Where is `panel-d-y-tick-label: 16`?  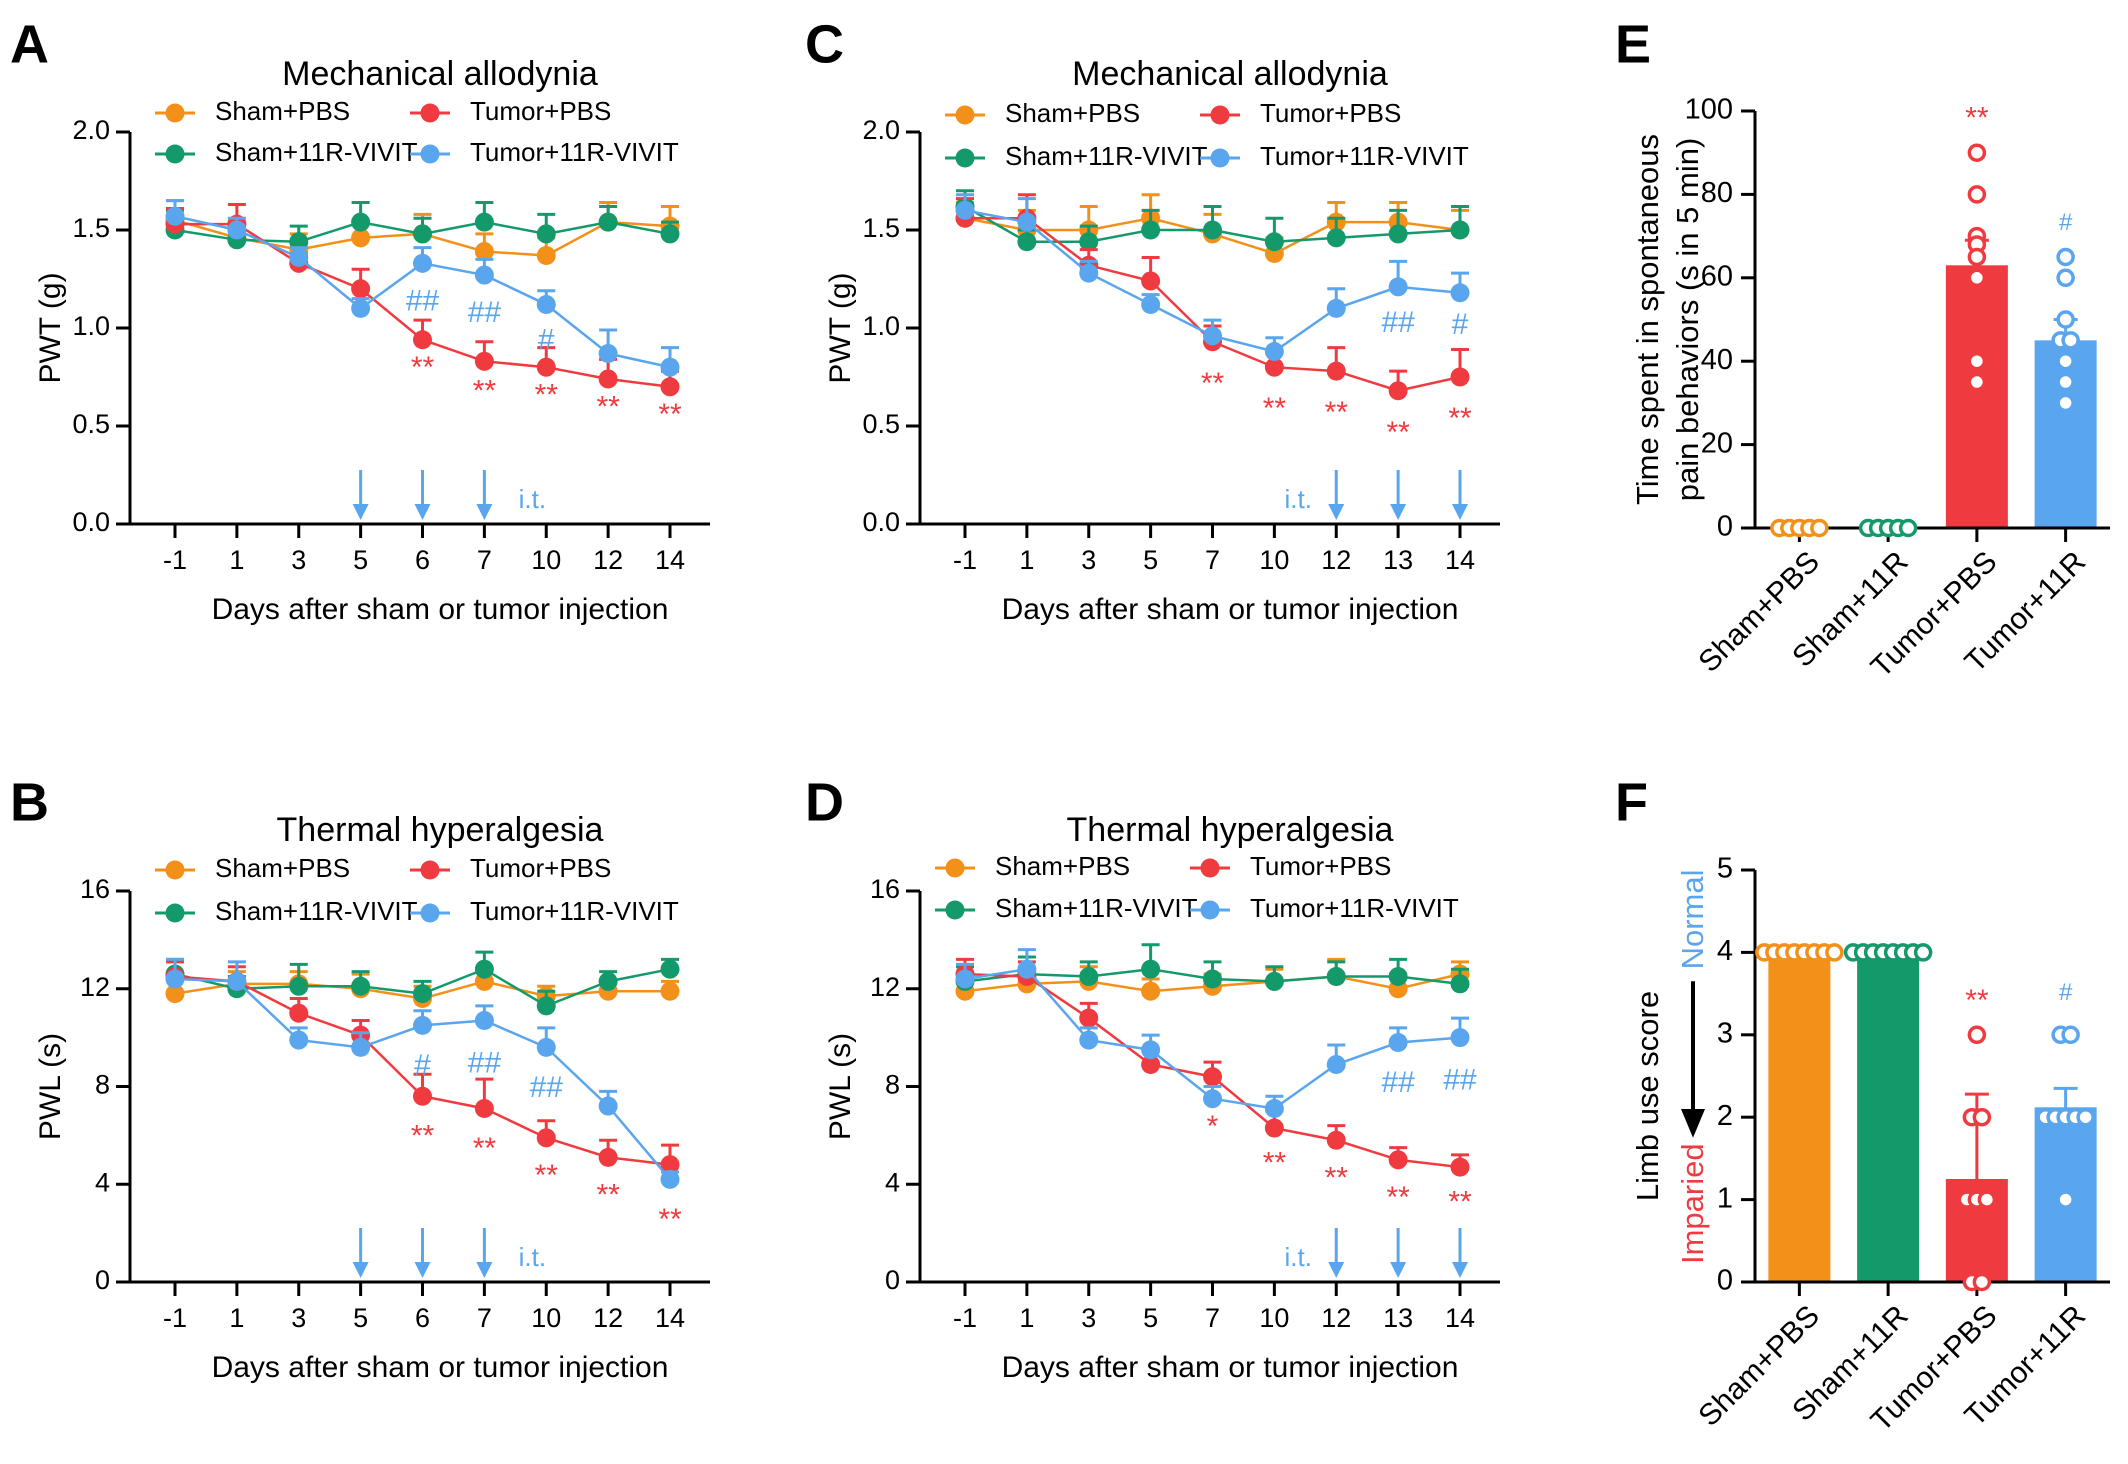 panel-d-y-tick-label: 16 is located at coordinates (885, 889).